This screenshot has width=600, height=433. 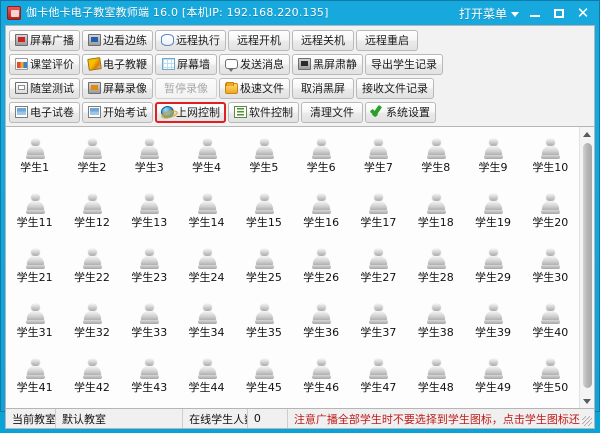 What do you see at coordinates (583, 13) in the screenshot?
I see `close-button: ✕` at bounding box center [583, 13].